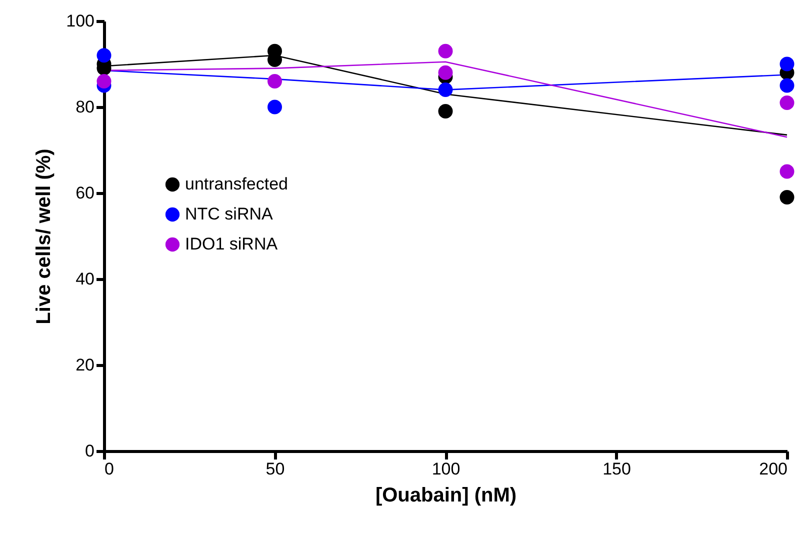 Image resolution: width=807 pixels, height=534 pixels. Describe the element at coordinates (85, 193) in the screenshot. I see `y-tick-label: 60` at that location.